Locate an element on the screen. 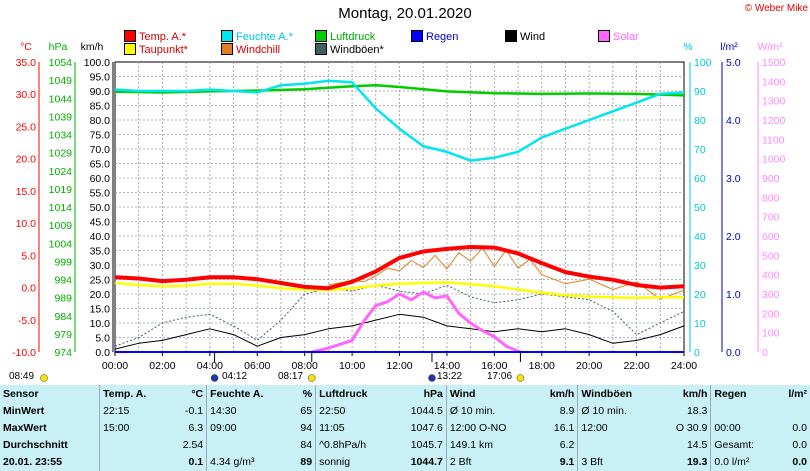 Image resolution: width=810 pixels, height=471 pixels. y-tick-label-solar_wm2: 1200 is located at coordinates (774, 121).